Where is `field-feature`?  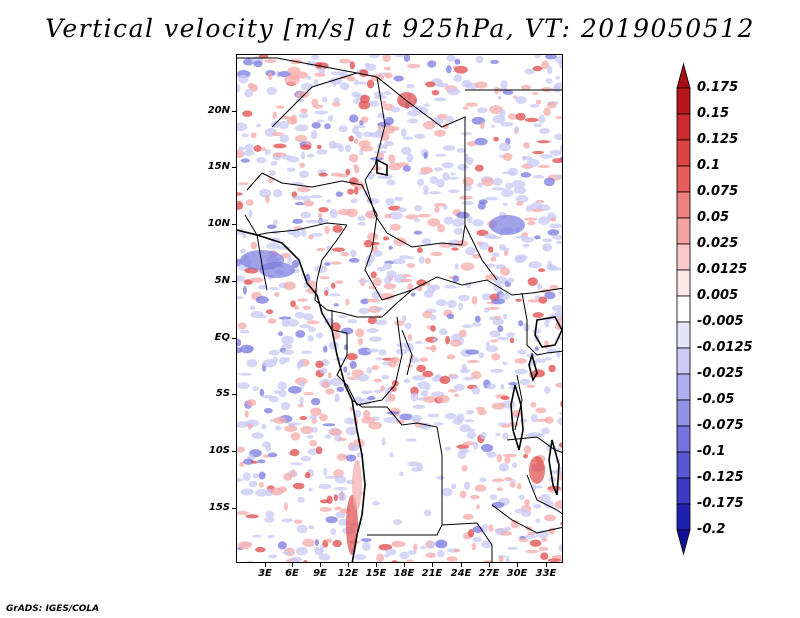
field-feature is located at coordinates (292, 80).